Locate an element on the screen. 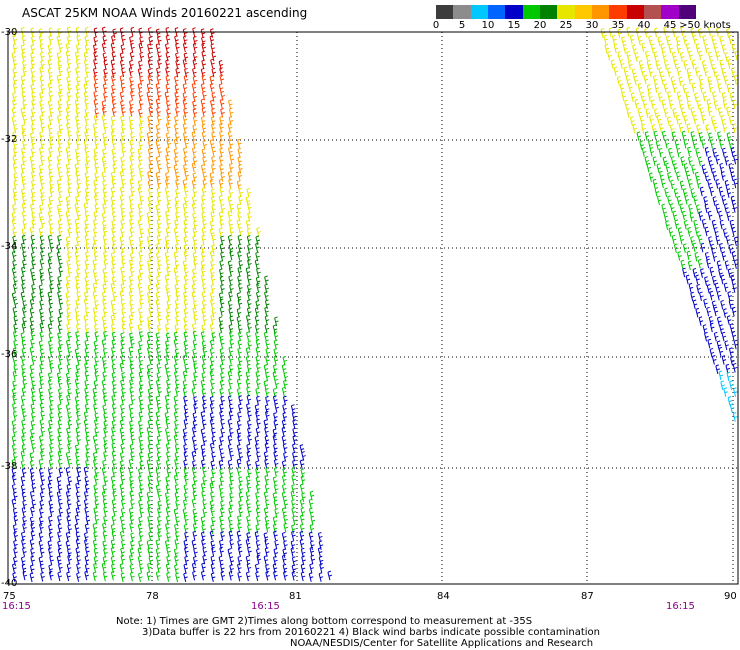  wind-speed-colorbar is located at coordinates (566, 12).